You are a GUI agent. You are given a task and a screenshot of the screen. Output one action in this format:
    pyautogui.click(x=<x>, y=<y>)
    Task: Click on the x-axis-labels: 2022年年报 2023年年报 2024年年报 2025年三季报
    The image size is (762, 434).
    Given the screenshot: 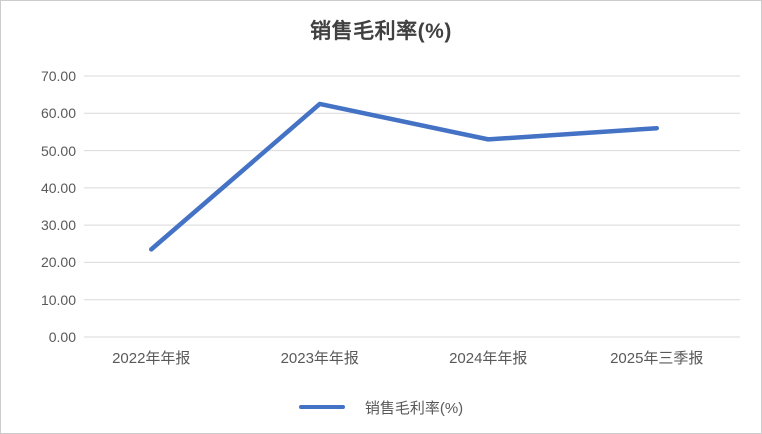 What is the action you would take?
    pyautogui.click(x=381, y=360)
    